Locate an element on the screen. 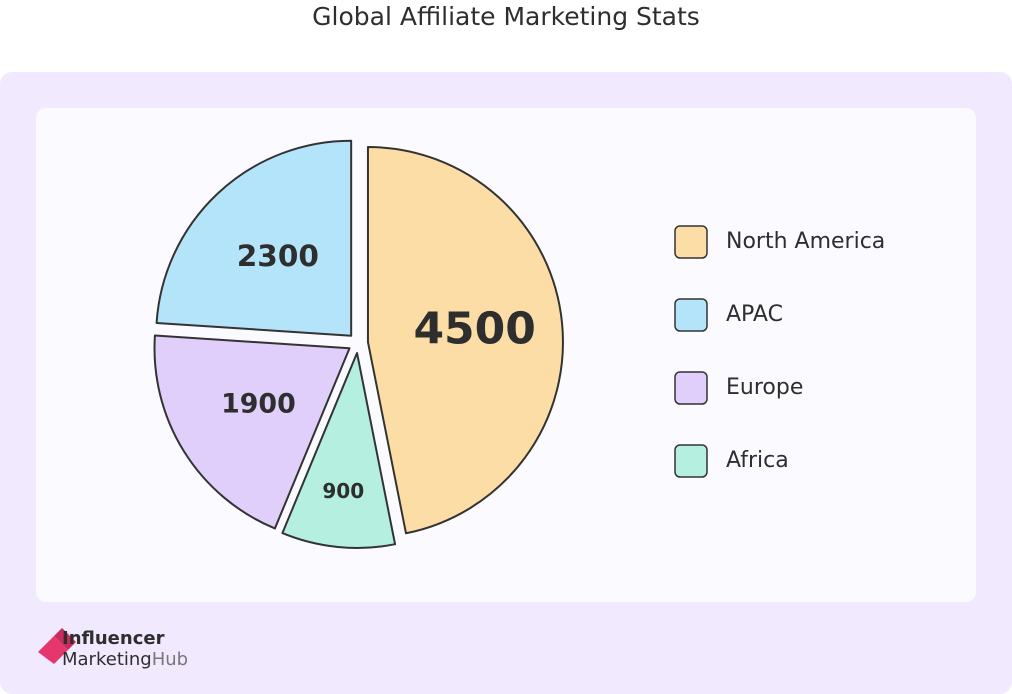 This screenshot has height=694, width=1012. logo-text: Influencer is located at coordinates (113, 638).